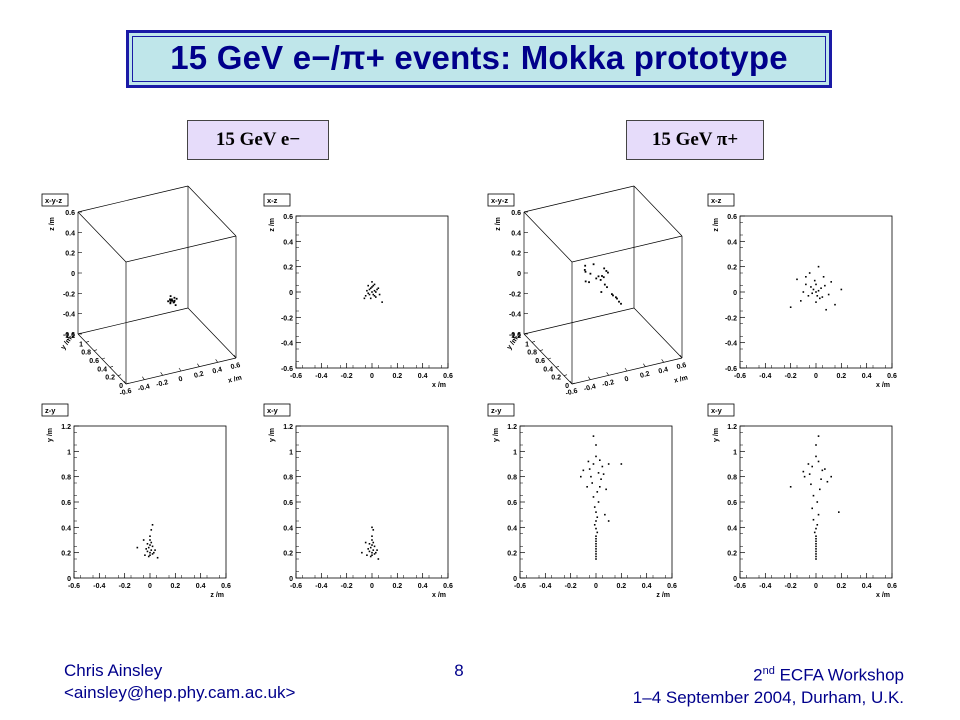 This screenshot has width=960, height=720. What do you see at coordinates (768, 671) in the screenshot?
I see `workshop-ordinal: nd` at bounding box center [768, 671].